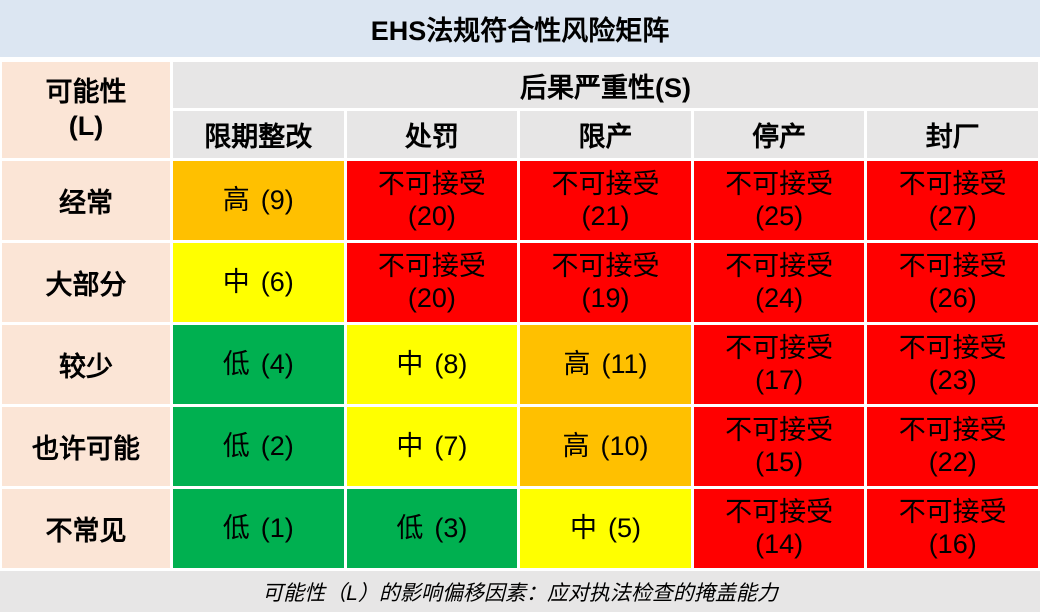 This screenshot has height=612, width=1040. I want to click on risk-cell-score: (7), so click(451, 445).